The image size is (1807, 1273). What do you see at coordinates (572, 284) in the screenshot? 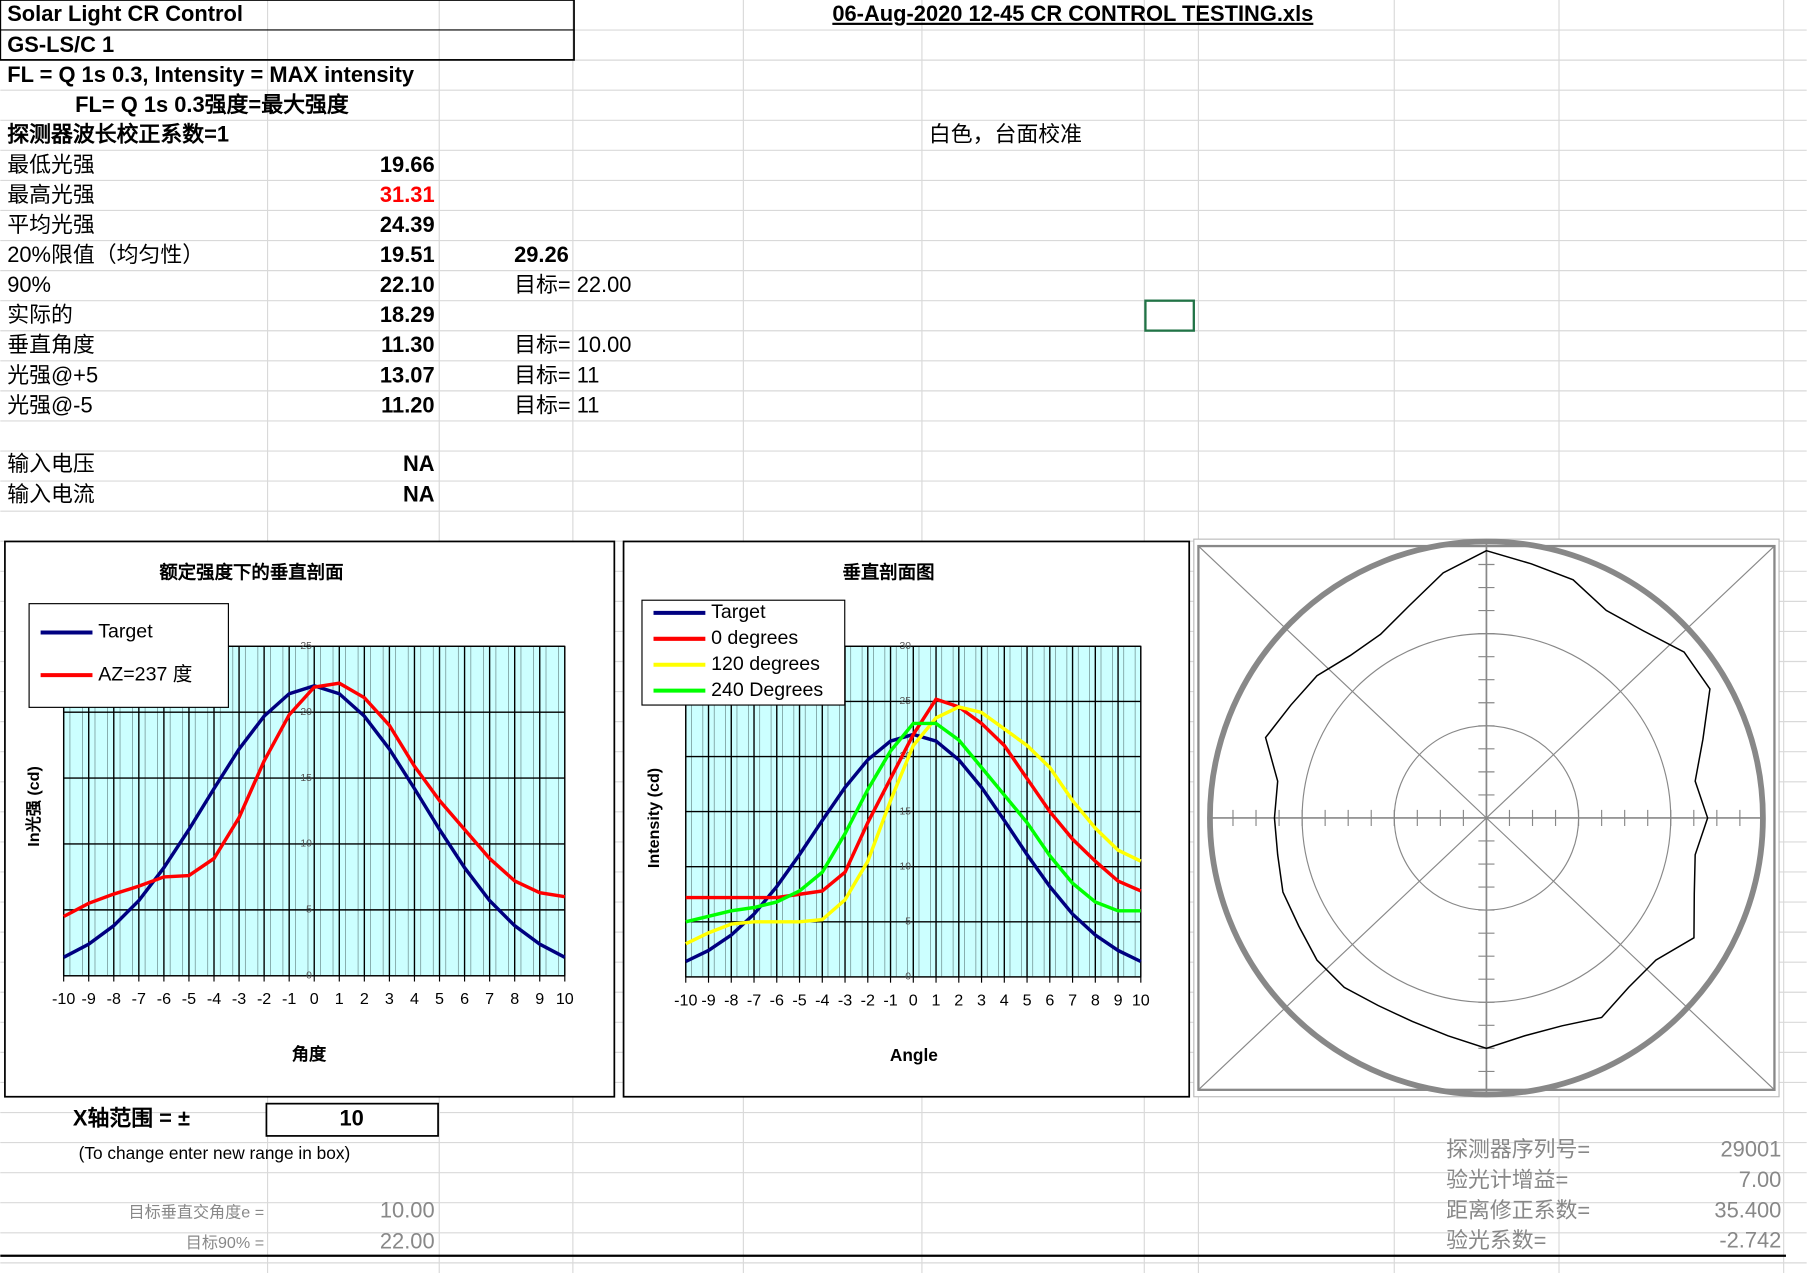
I see `row-value: 目标= 22.00` at bounding box center [572, 284].